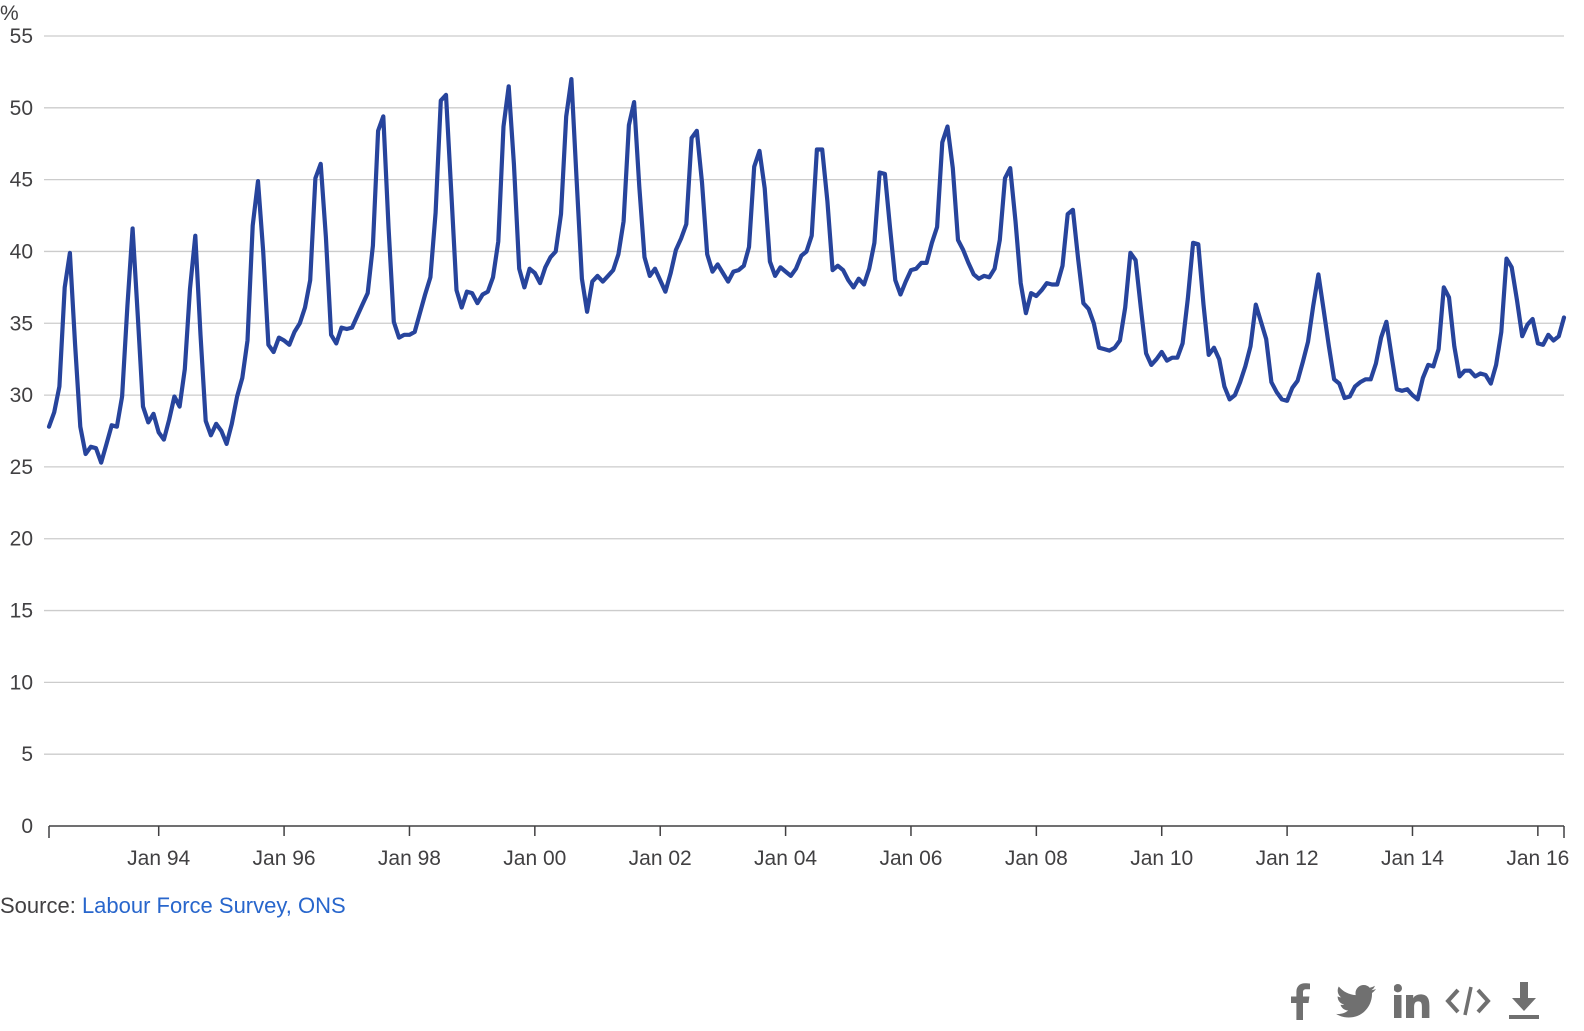 The height and width of the screenshot is (1031, 1584). What do you see at coordinates (21, 539) in the screenshot?
I see `y-tick-label: 20` at bounding box center [21, 539].